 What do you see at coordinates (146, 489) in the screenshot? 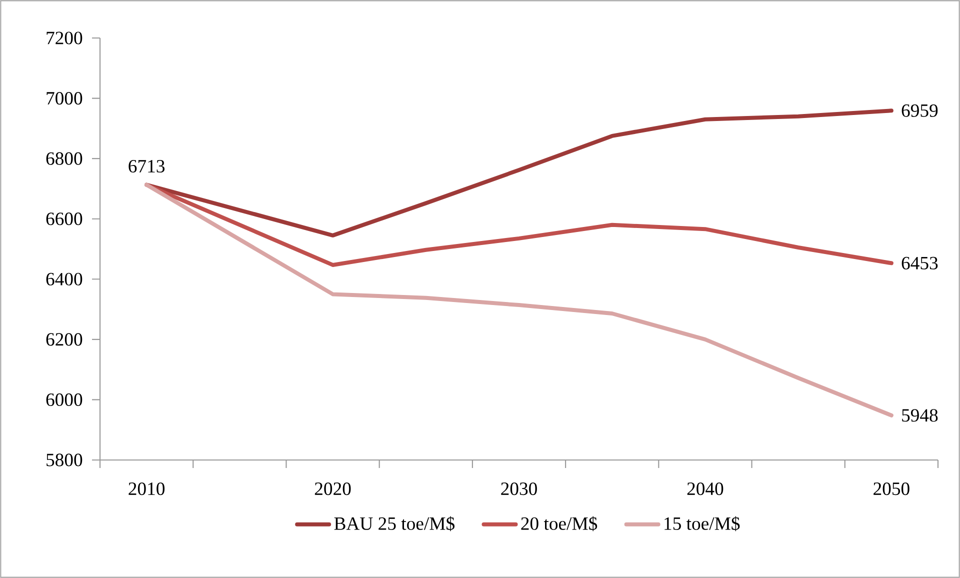
I see `x-tick-label: 2010` at bounding box center [146, 489].